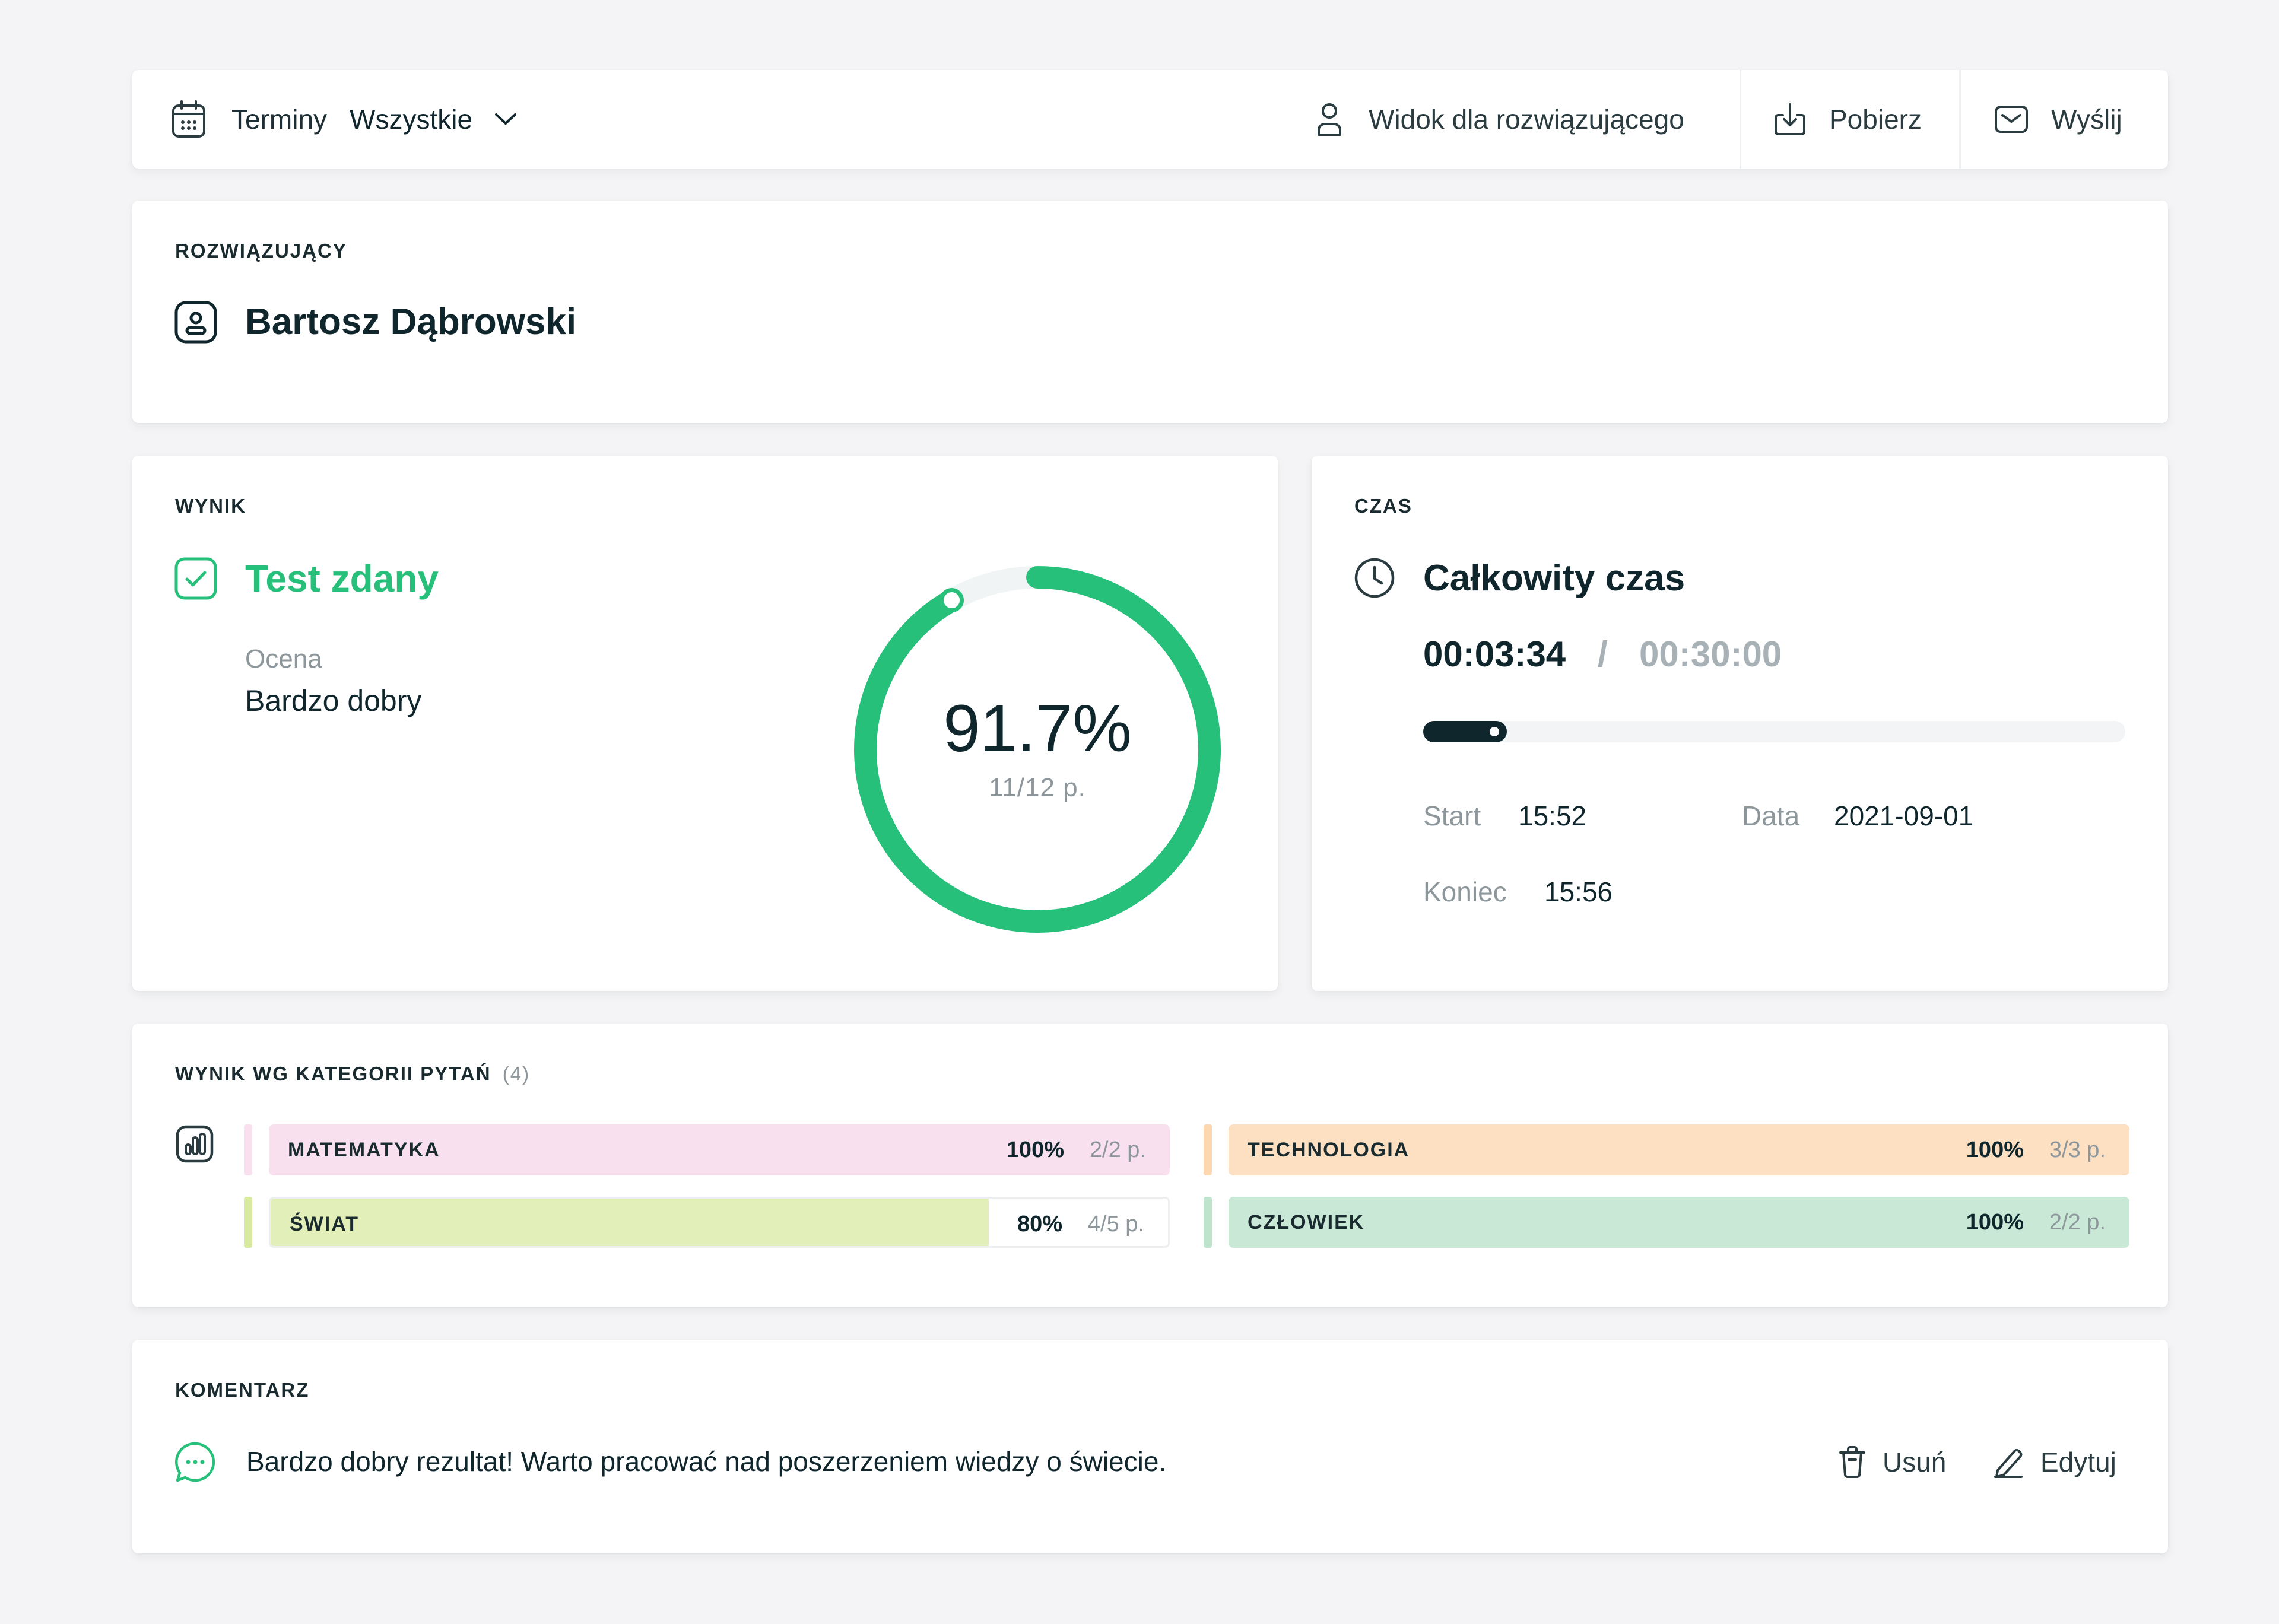 Image resolution: width=2279 pixels, height=1624 pixels. I want to click on delete-label: Usuń, so click(1915, 1462).